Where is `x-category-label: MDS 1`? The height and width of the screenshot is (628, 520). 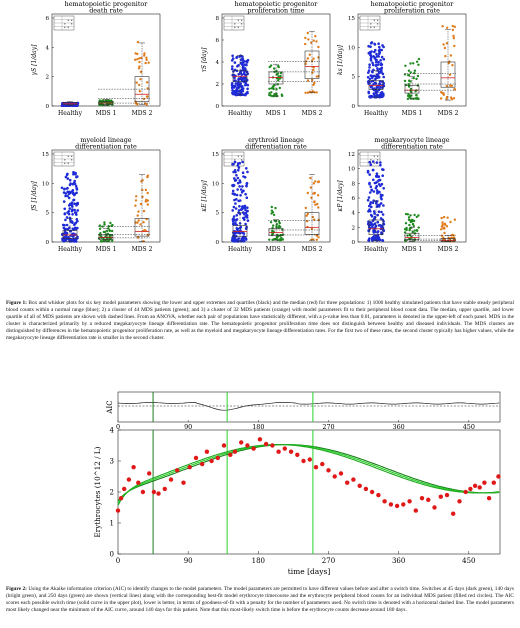 x-category-label: MDS 1 is located at coordinates (106, 113).